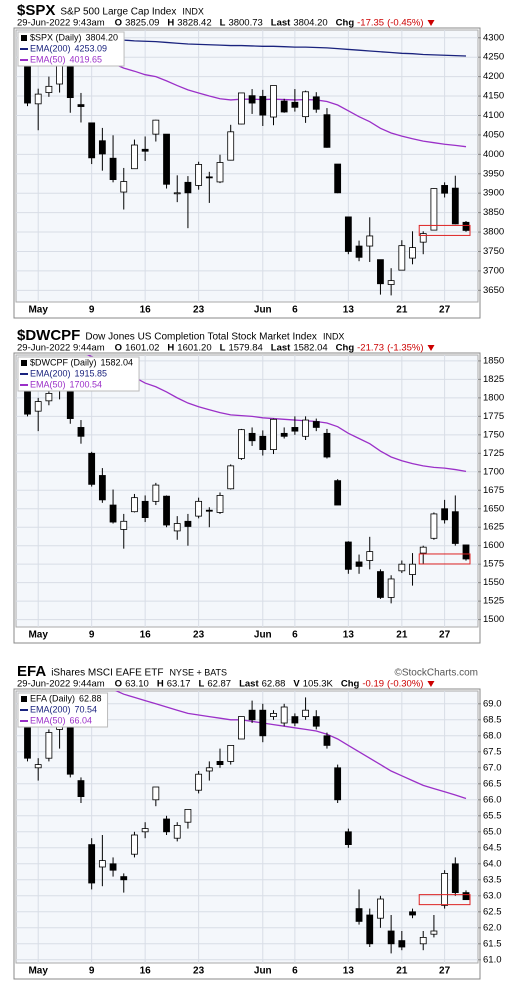  What do you see at coordinates (493, 251) in the screenshot?
I see `y-tick-label: 3750` at bounding box center [493, 251].